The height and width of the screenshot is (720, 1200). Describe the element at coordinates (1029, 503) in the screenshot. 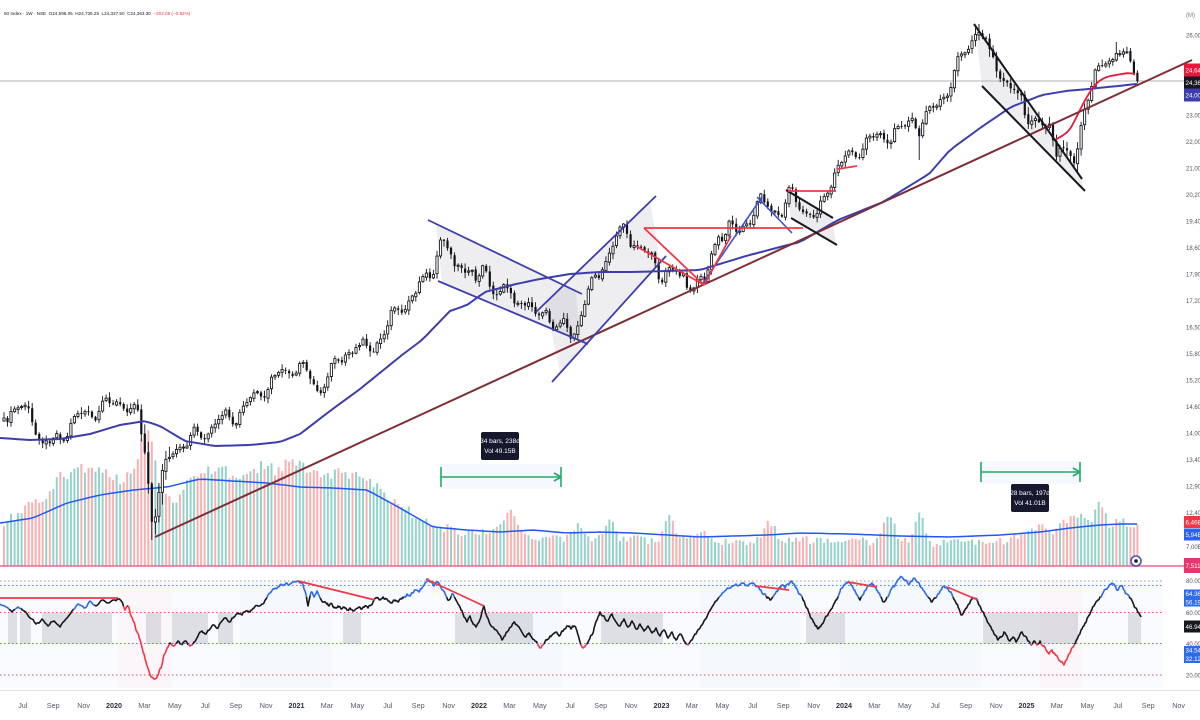

I see `svg-text: Vol 41.01B` at that location.